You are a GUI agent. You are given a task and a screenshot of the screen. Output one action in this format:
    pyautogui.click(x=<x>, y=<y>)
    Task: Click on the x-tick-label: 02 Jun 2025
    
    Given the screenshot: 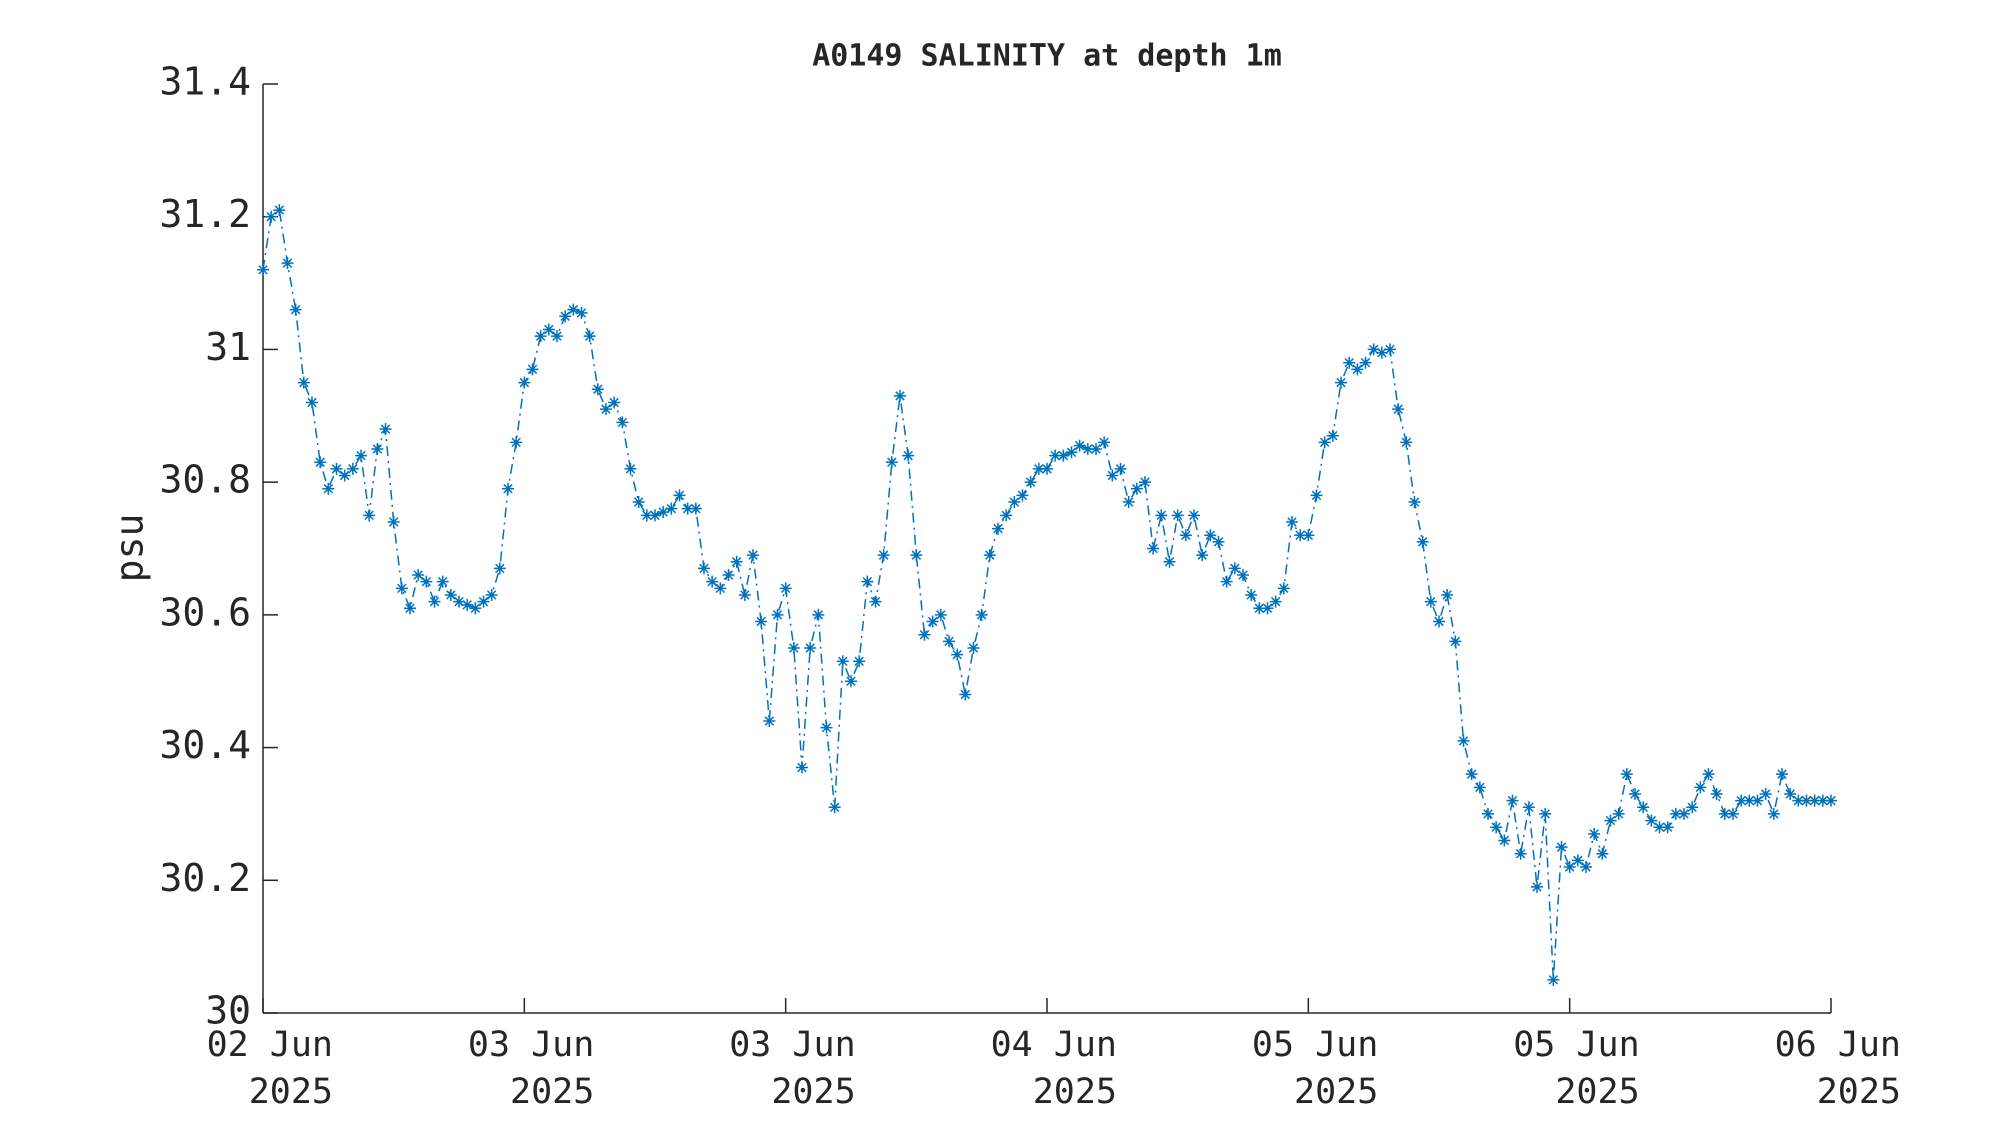 What is the action you would take?
    pyautogui.click(x=269, y=1068)
    